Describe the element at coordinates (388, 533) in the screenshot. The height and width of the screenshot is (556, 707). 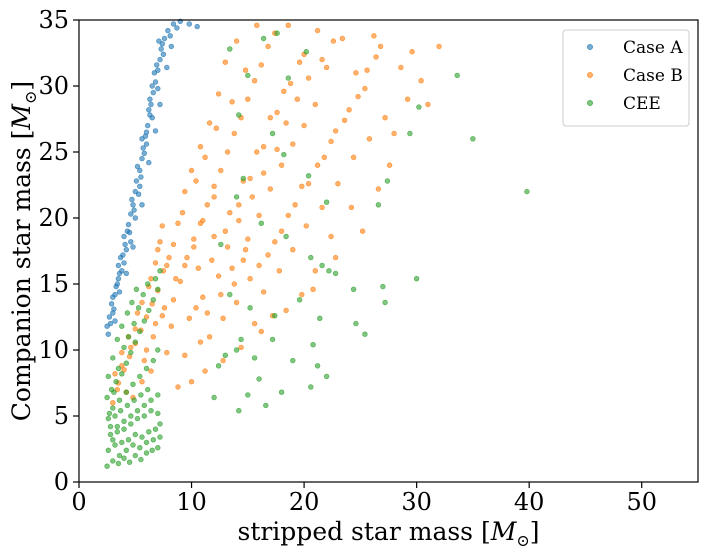
I see `x-axis-title: stripped star mass [M⊙]` at that location.